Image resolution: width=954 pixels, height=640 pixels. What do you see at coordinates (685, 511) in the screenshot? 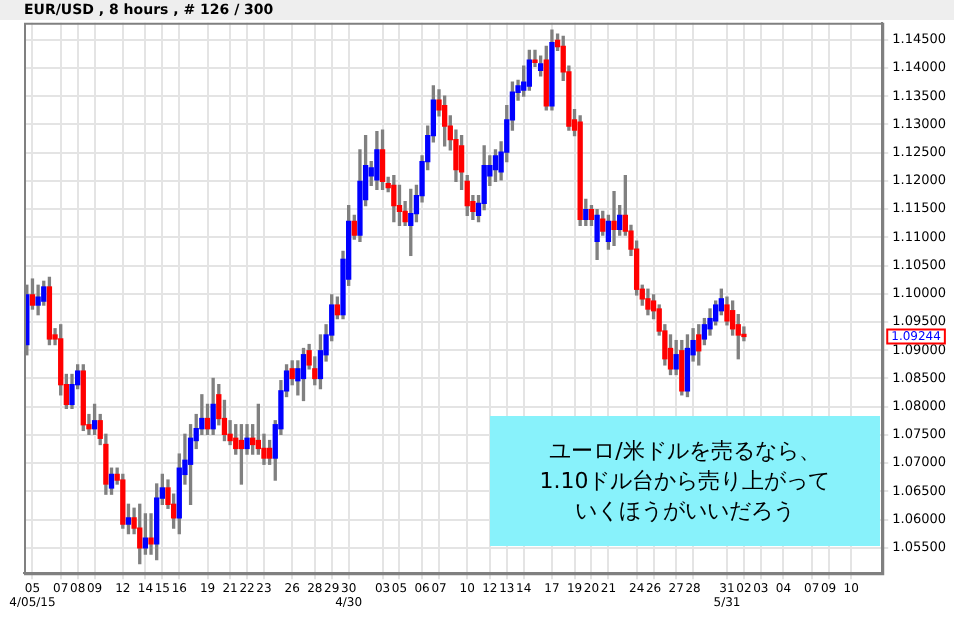
I see `annotation: いくほうがいいだろう` at bounding box center [685, 511].